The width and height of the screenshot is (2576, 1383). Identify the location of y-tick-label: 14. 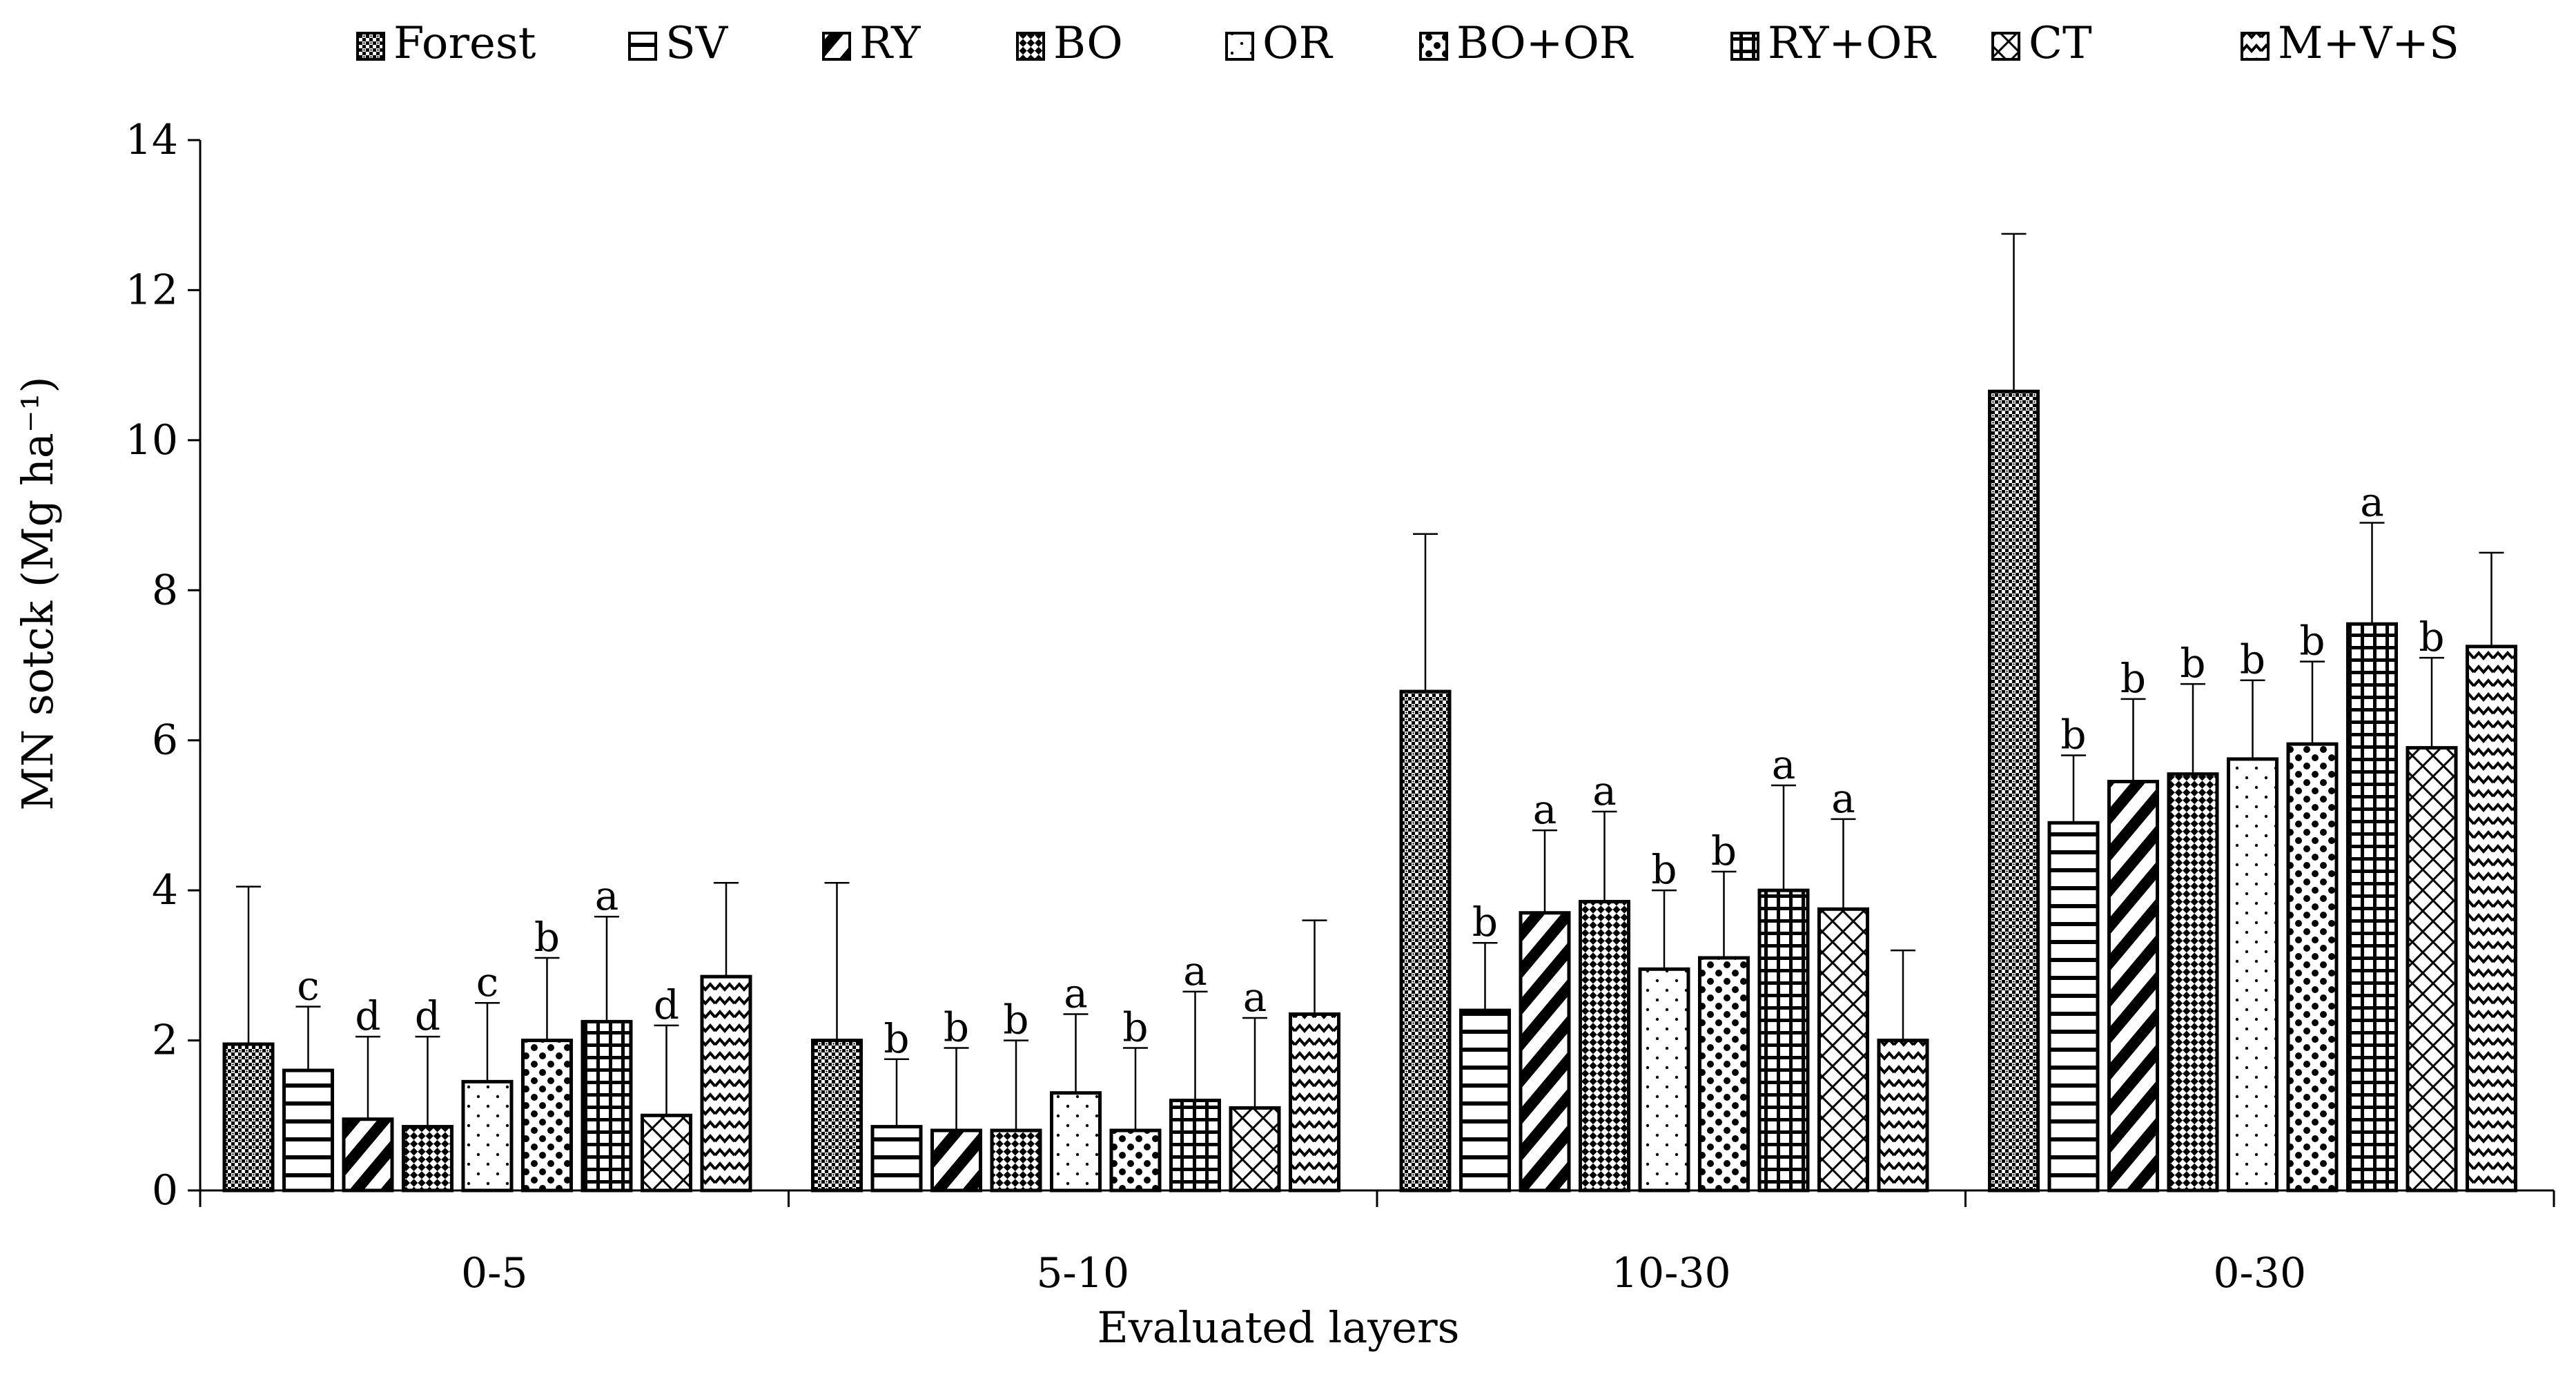
(152, 140).